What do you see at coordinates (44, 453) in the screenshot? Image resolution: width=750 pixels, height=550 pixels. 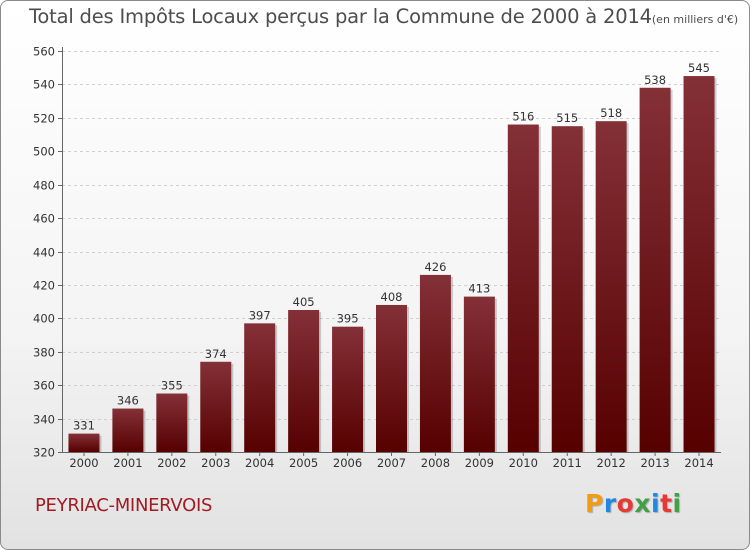 I see `y-tick-label: 320` at bounding box center [44, 453].